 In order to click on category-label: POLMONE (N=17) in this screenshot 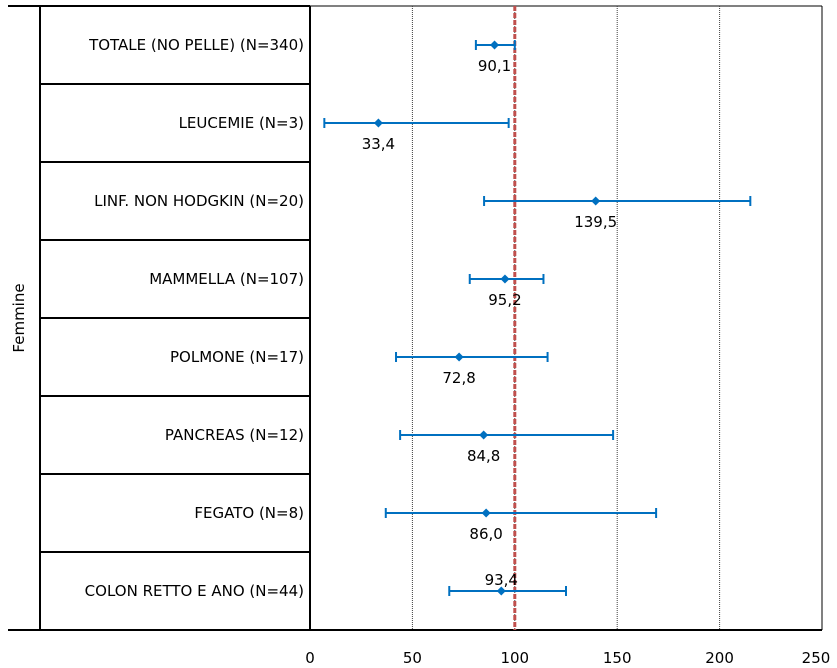, I will do `click(237, 357)`.